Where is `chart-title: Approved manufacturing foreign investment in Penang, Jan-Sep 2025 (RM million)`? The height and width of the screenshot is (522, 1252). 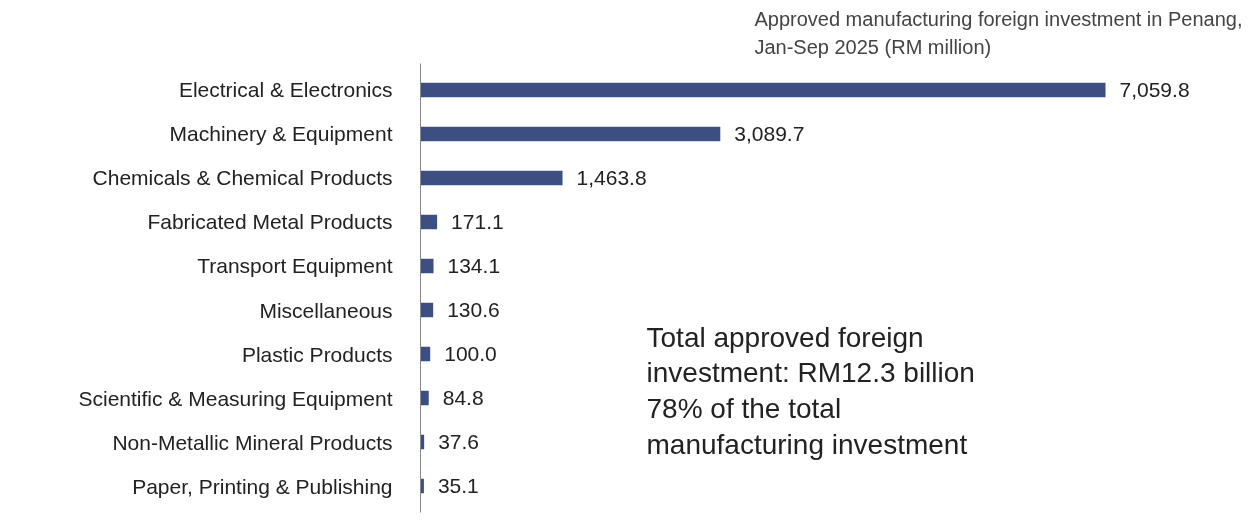 chart-title: Approved manufacturing foreign investment in Penang, Jan-Sep 2025 (RM million) is located at coordinates (998, 33).